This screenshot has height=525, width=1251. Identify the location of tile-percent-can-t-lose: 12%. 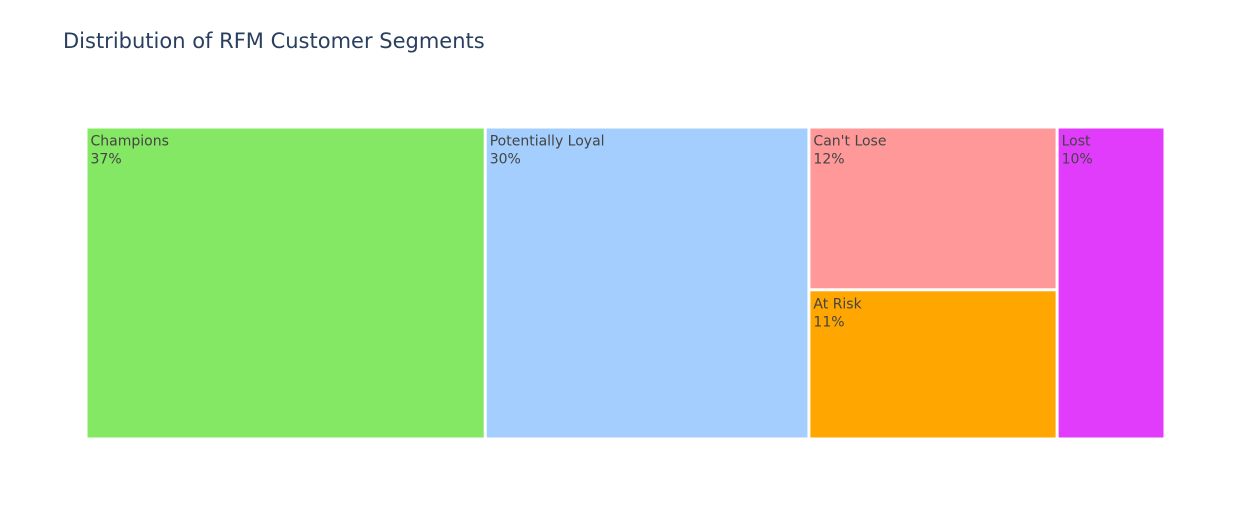
(828, 160).